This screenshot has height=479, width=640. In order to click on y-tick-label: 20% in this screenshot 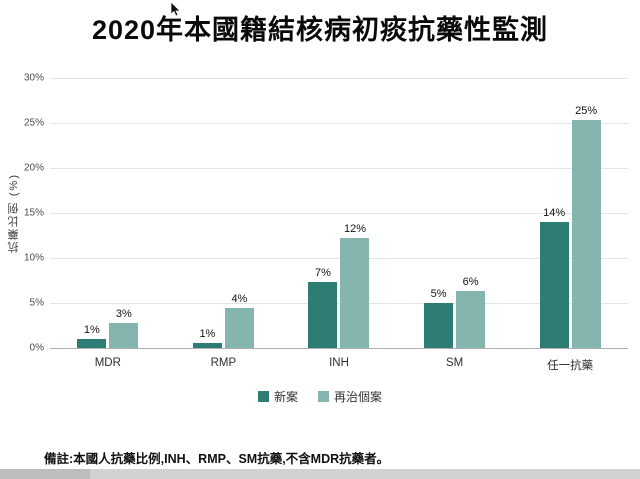, I will do `click(33, 168)`.